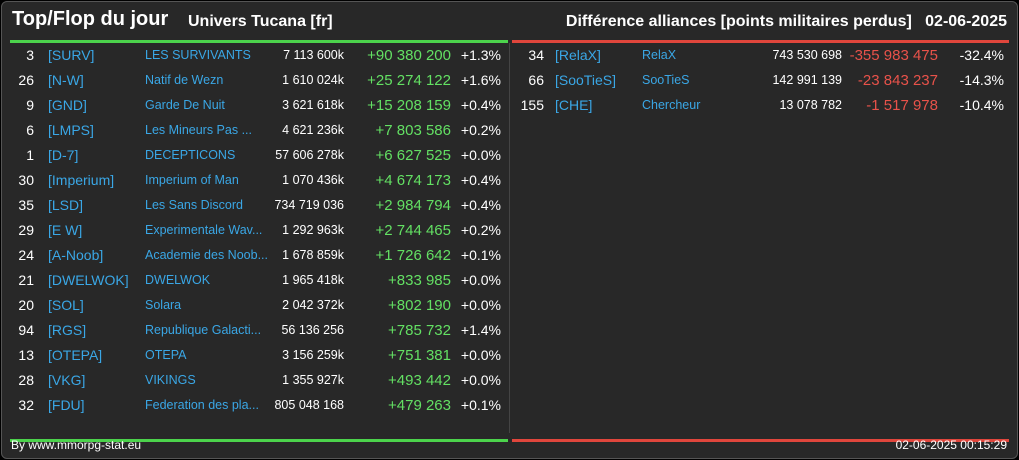 The width and height of the screenshot is (1019, 460). What do you see at coordinates (67, 380) in the screenshot?
I see `alliance-tag-link: [VKG]` at bounding box center [67, 380].